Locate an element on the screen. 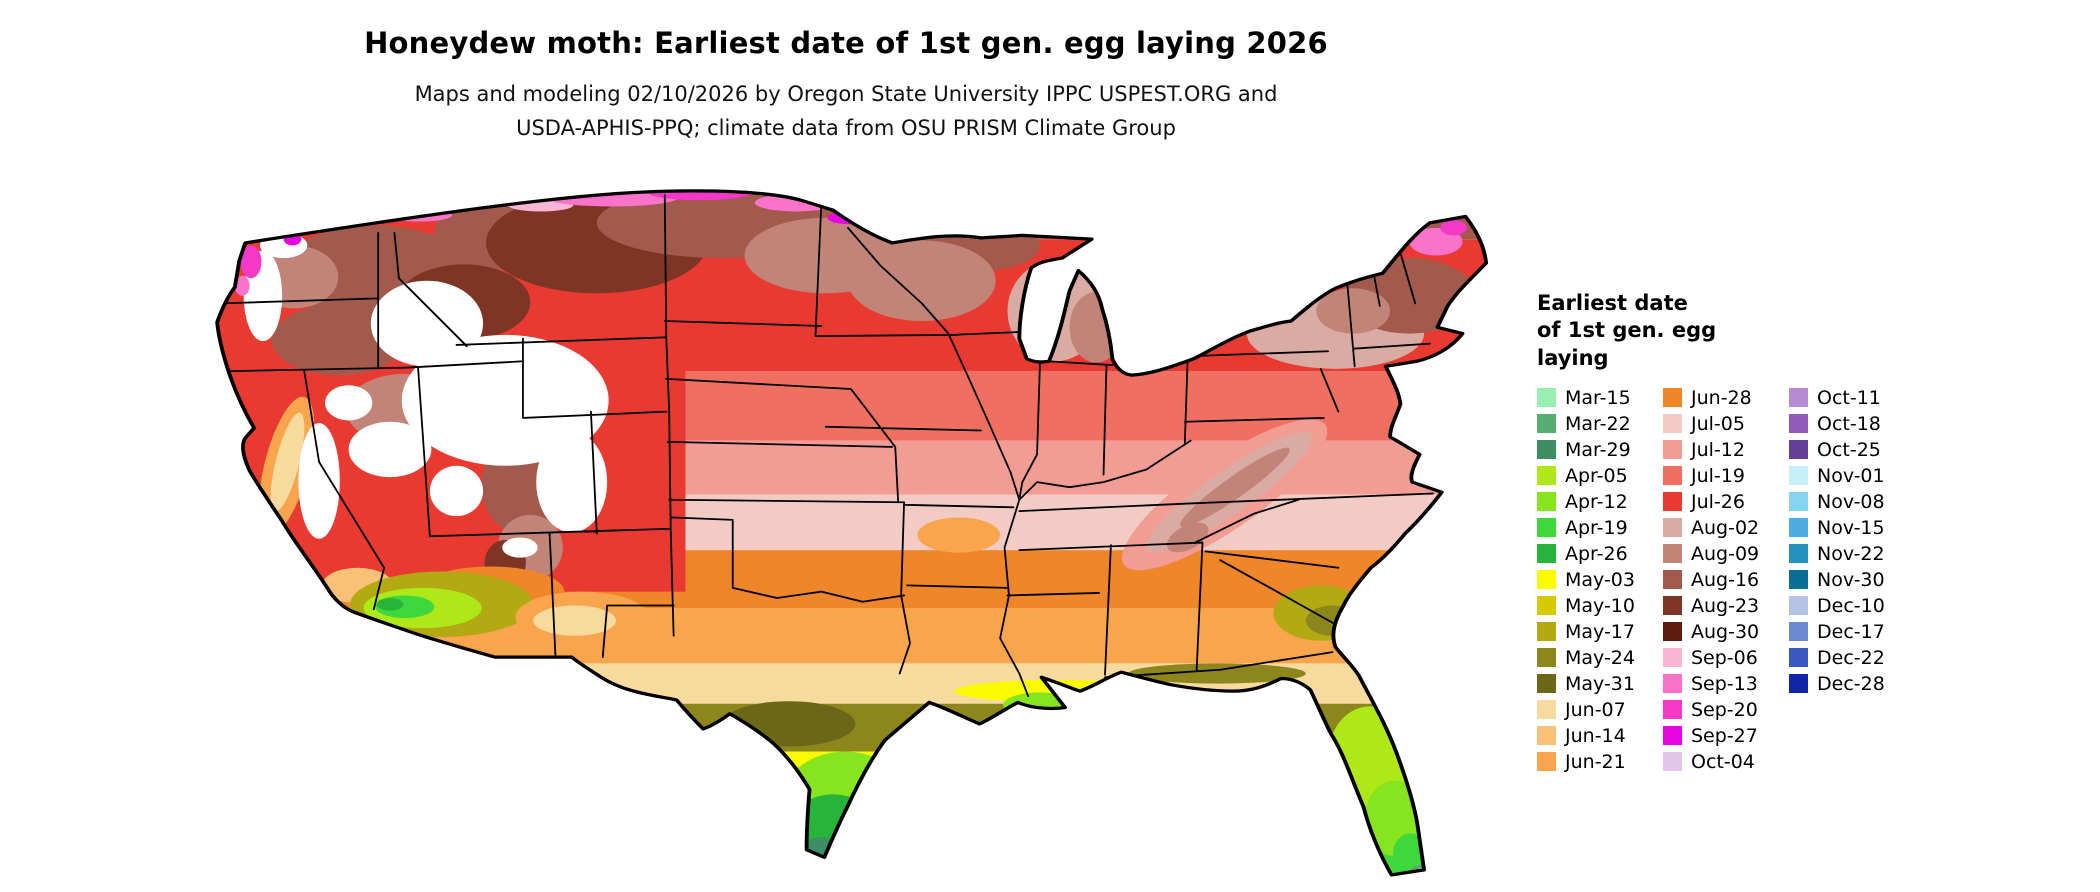 This screenshot has height=892, width=2100. legend-date-label: Jul-19 is located at coordinates (1718, 475).